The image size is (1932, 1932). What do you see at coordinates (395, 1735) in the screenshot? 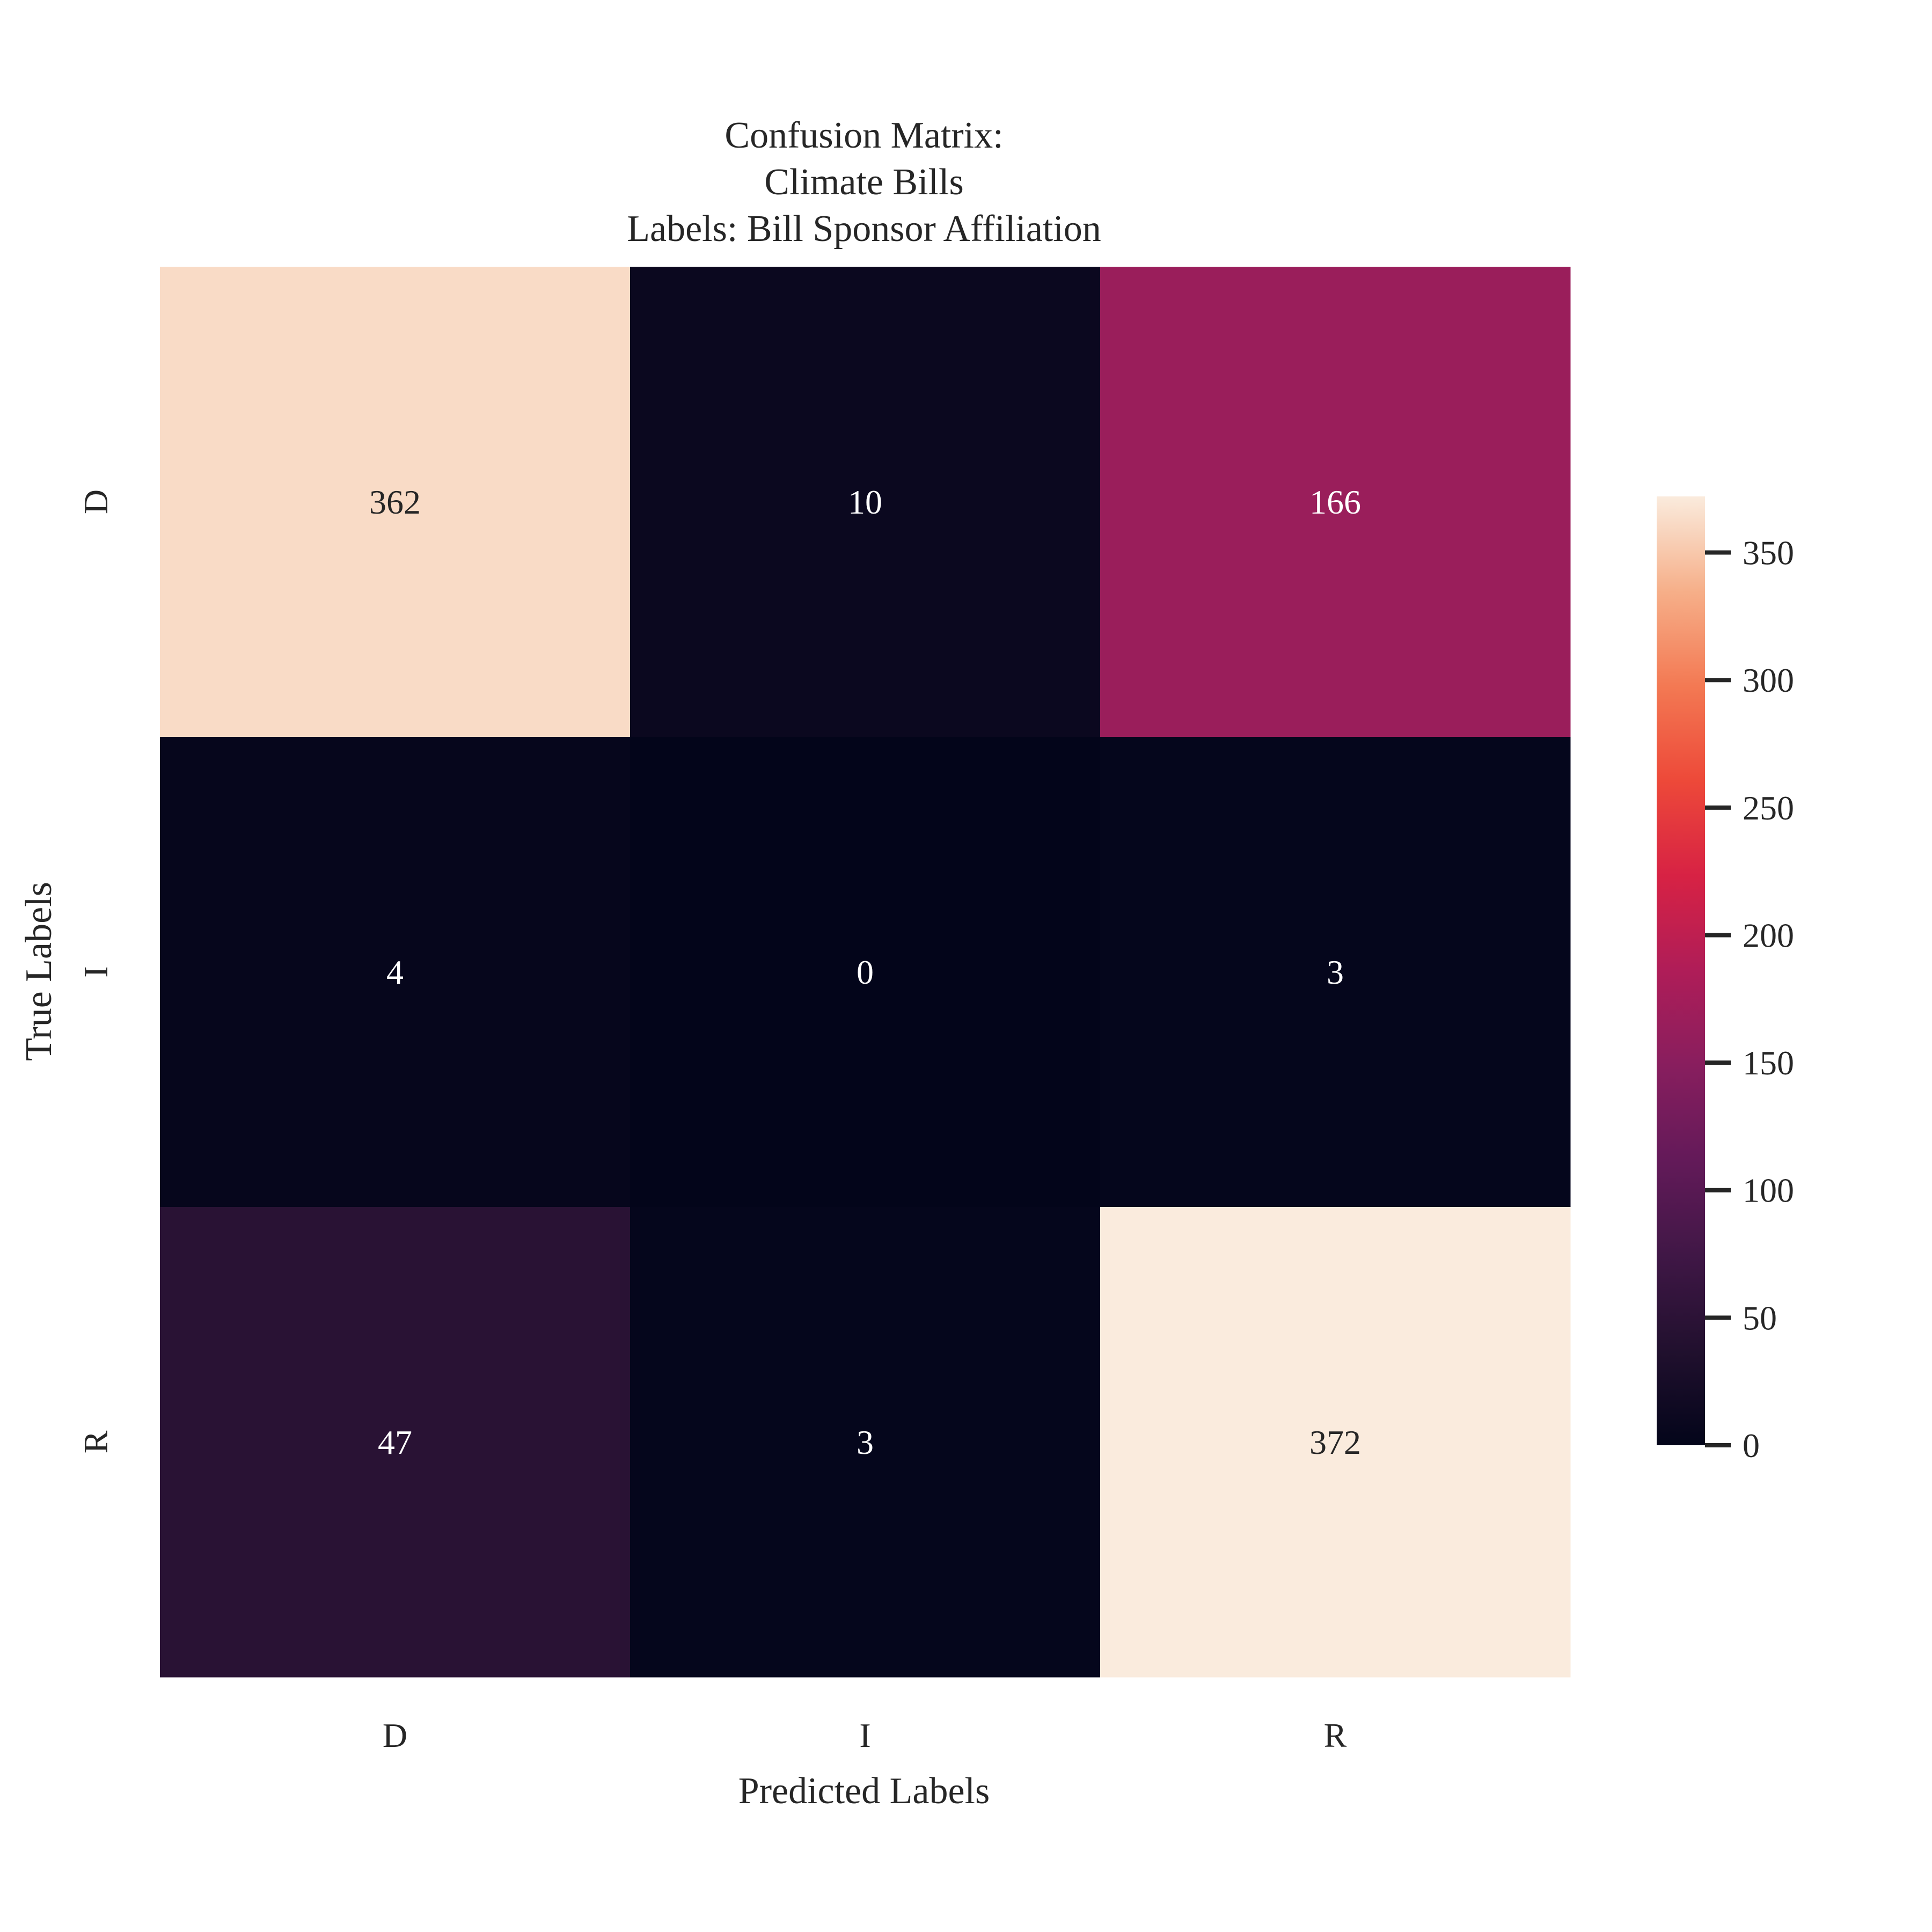
I see `x-tick-label: D` at bounding box center [395, 1735].